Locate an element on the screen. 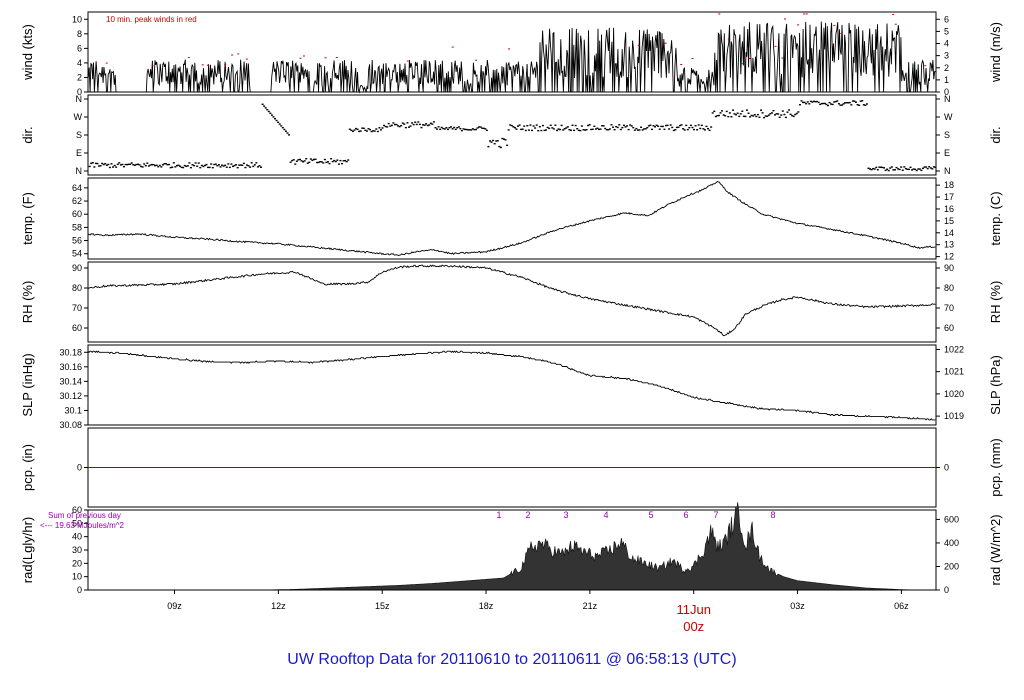 The height and width of the screenshot is (700, 1024). right-axis-label: temp. (C) is located at coordinates (995, 218).